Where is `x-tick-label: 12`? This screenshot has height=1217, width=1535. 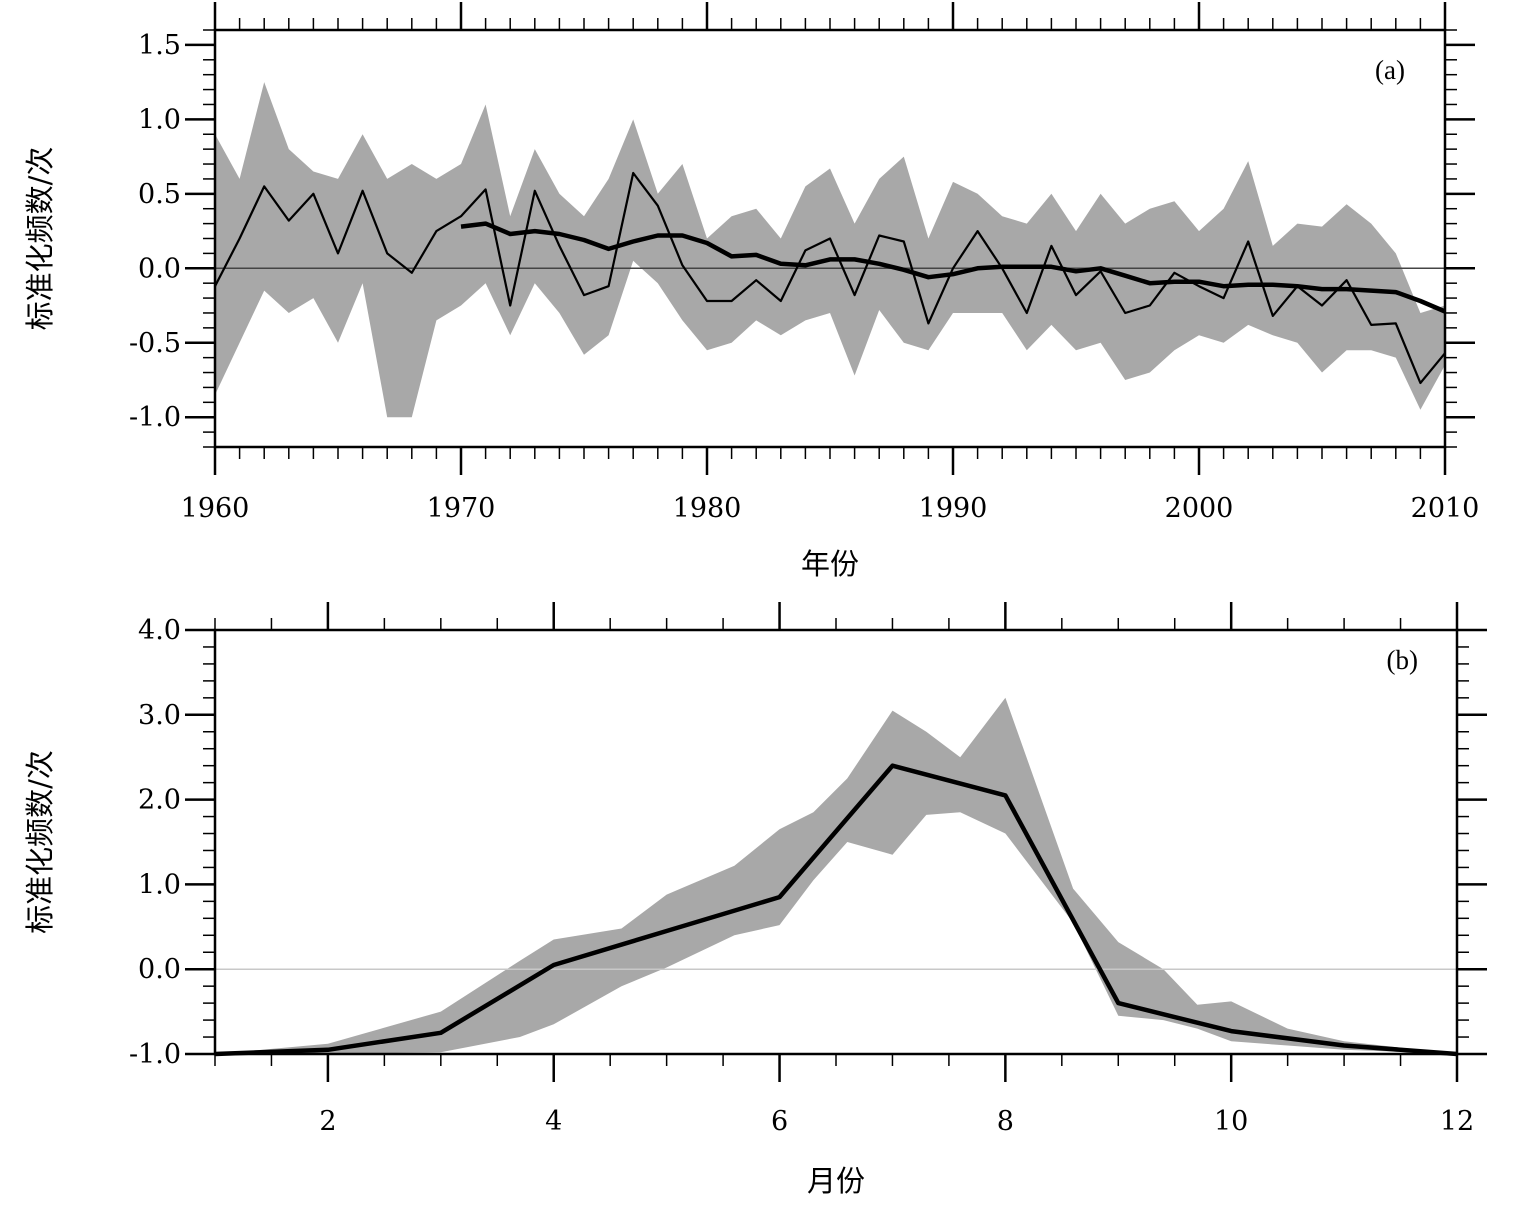 x-tick-label: 12 is located at coordinates (1457, 1121).